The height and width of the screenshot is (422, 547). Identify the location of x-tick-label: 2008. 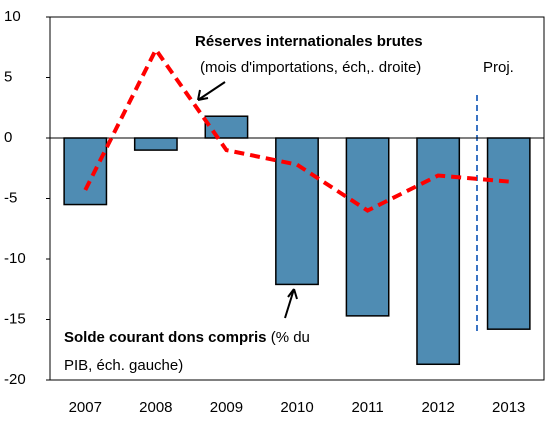
(155, 407).